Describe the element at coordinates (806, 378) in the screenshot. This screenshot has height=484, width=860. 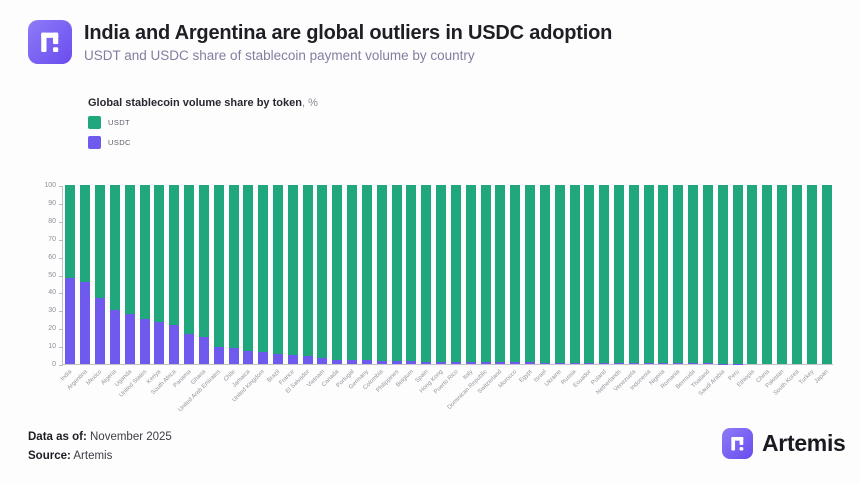
I see `x-tick-label: Turkey` at that location.